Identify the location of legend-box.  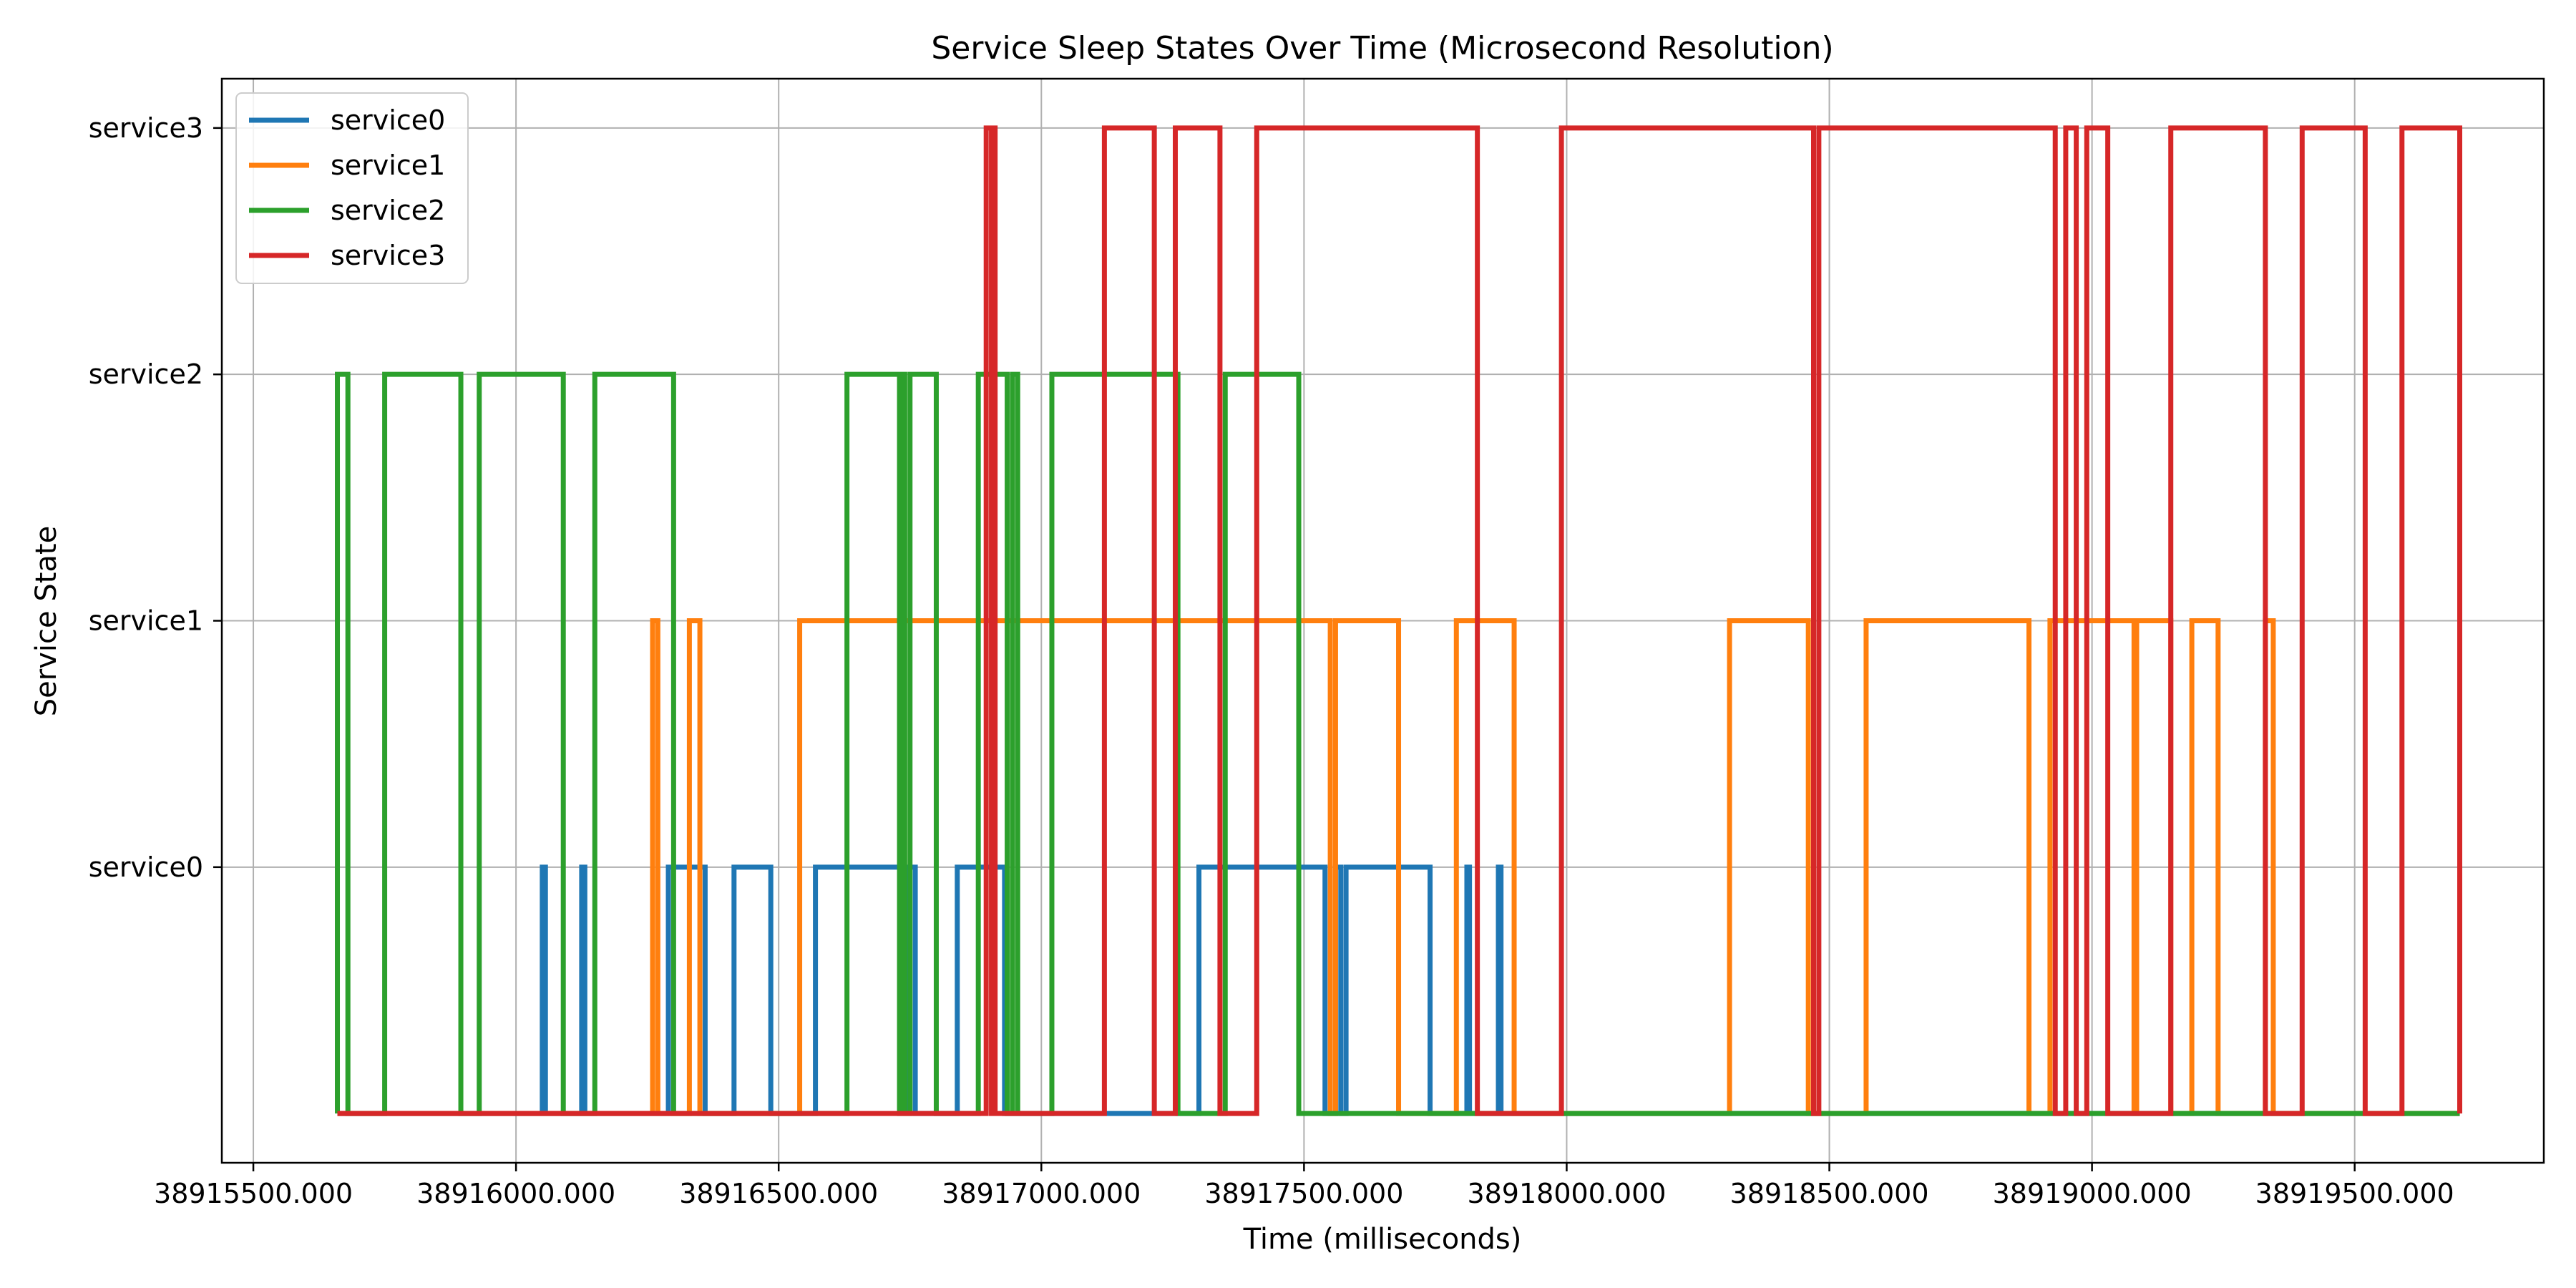
(352, 188).